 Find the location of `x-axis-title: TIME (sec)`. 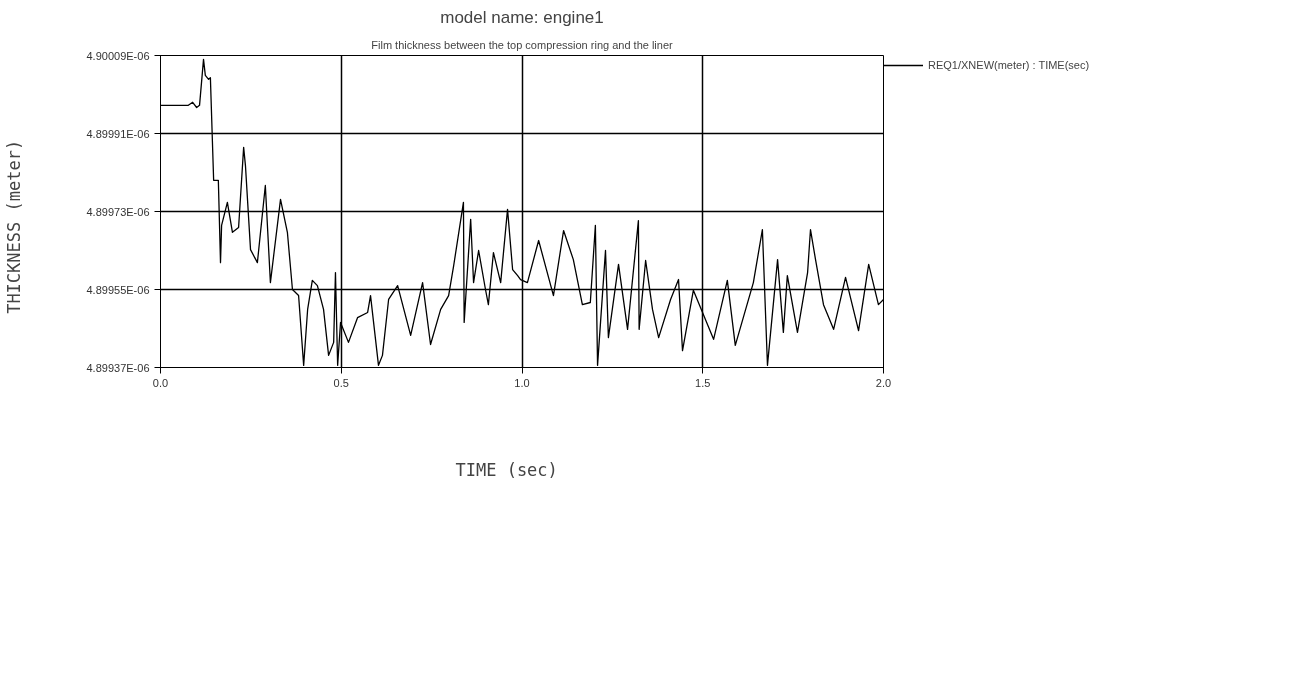

x-axis-title: TIME (sec) is located at coordinates (506, 469).